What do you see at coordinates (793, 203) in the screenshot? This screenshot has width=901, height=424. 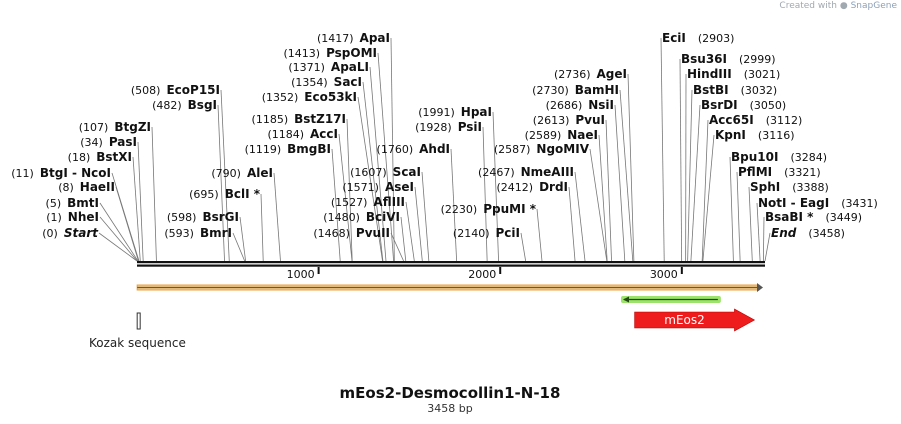 I see `site-noti-eagi-3431-name: NotI - EagI` at bounding box center [793, 203].